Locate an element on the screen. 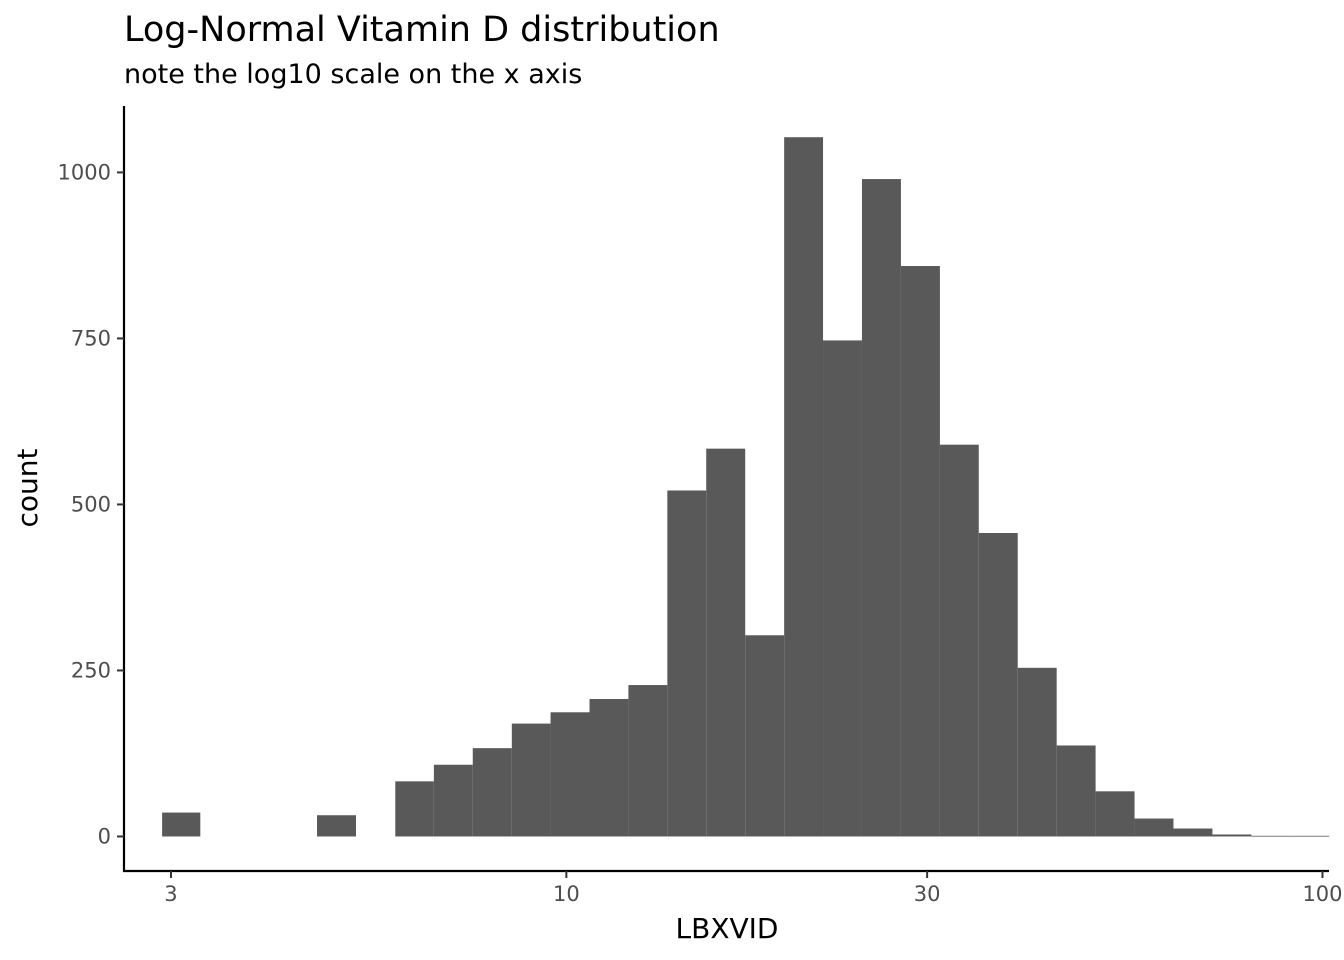  chart-title: Log-Normal Vitamin D distribution is located at coordinates (422, 30).